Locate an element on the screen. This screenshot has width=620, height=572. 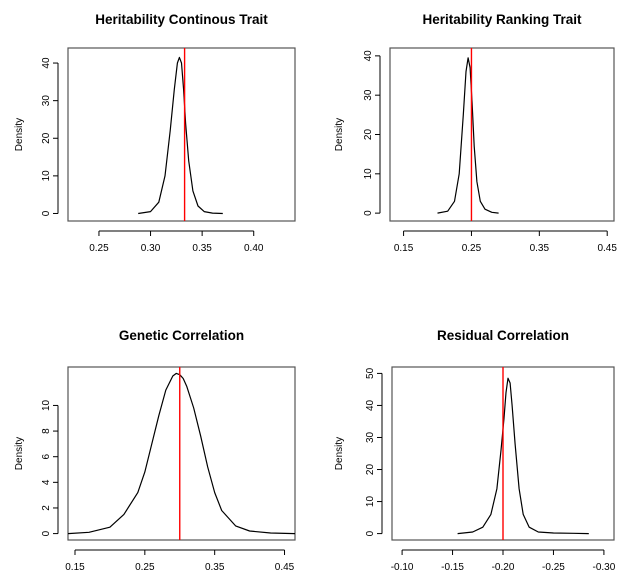
y-tick-label: 6 is located at coordinates (46, 456).